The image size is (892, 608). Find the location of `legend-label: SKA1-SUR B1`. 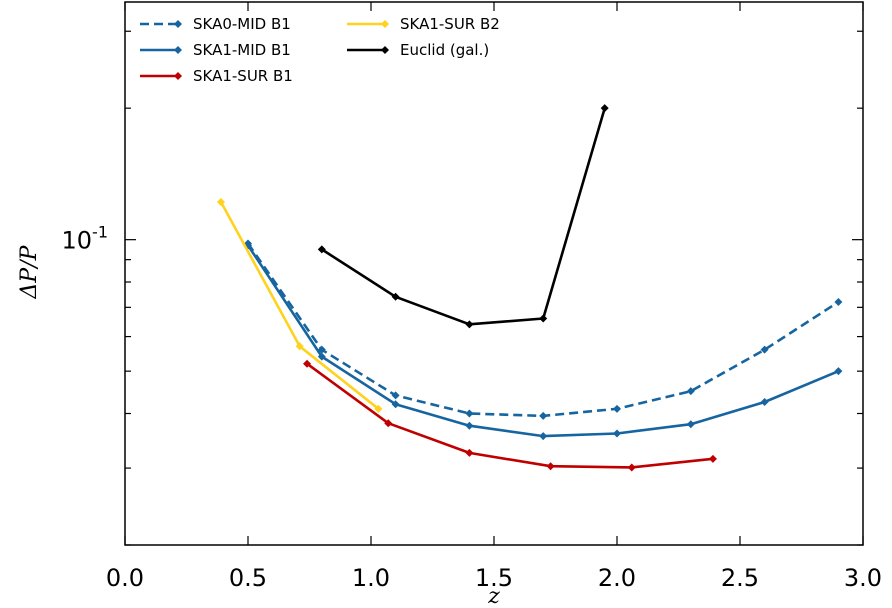

legend-label: SKA1-SUR B1 is located at coordinates (243, 76).